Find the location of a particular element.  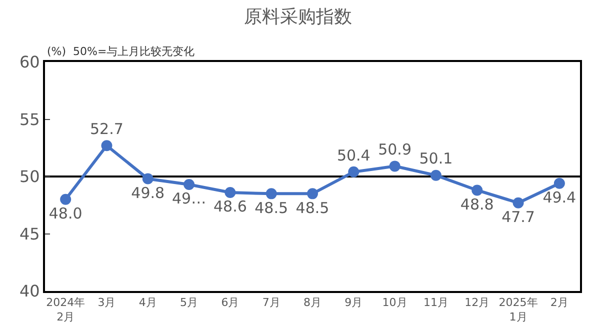

x-tick-label: 5月 is located at coordinates (189, 303).